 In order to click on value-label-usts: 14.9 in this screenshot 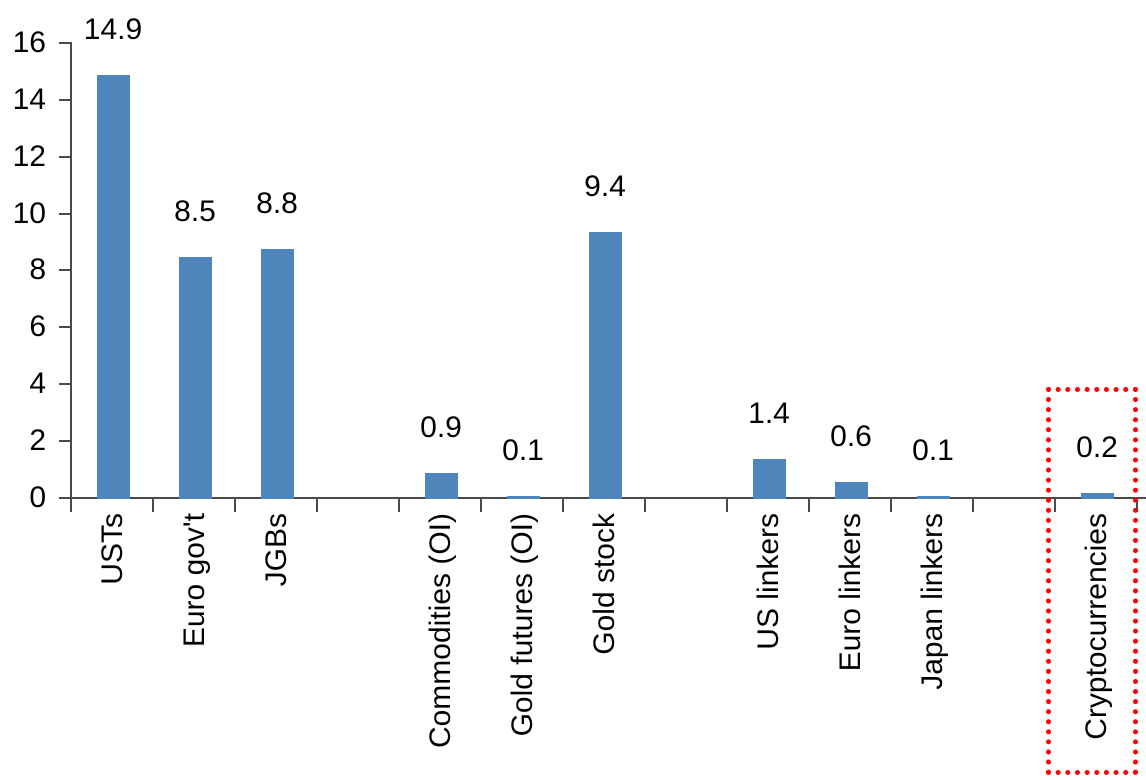, I will do `click(113, 29)`.